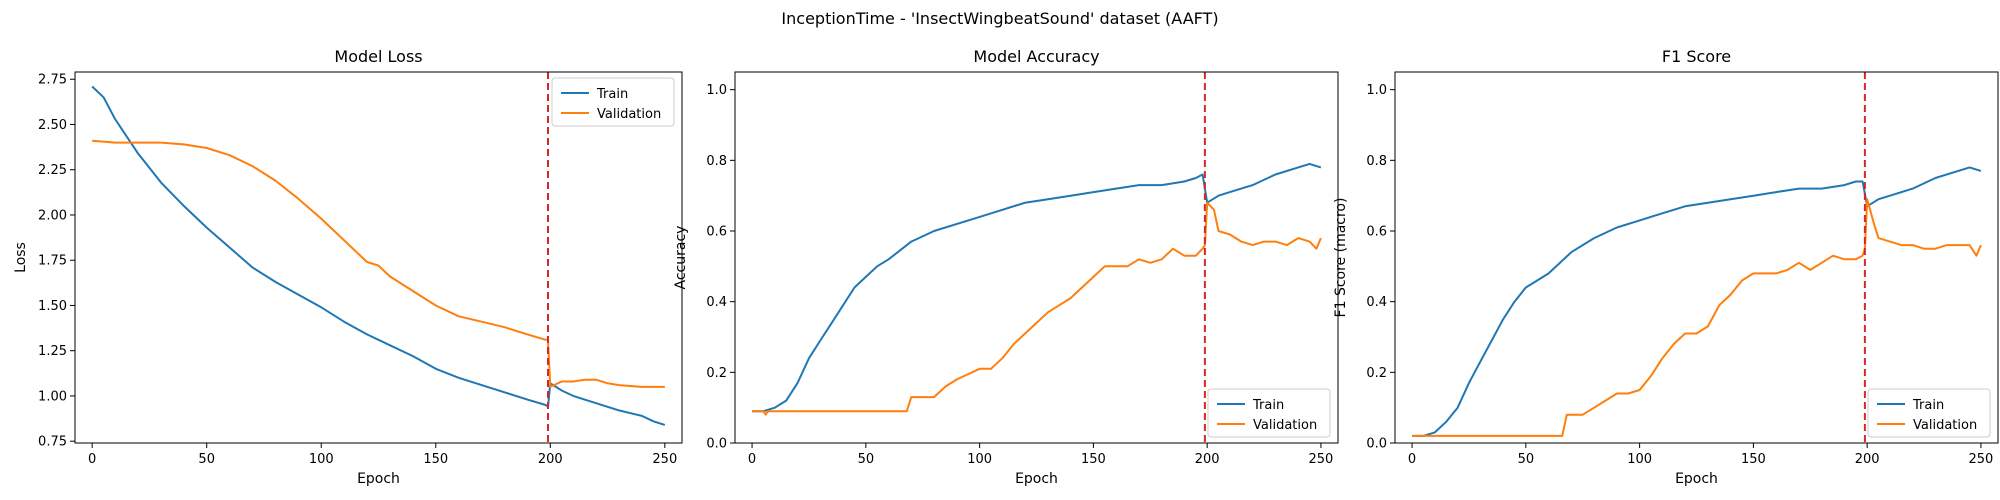 The height and width of the screenshot is (500, 2000). What do you see at coordinates (52, 396) in the screenshot?
I see `y-tick-label: 1.00` at bounding box center [52, 396].